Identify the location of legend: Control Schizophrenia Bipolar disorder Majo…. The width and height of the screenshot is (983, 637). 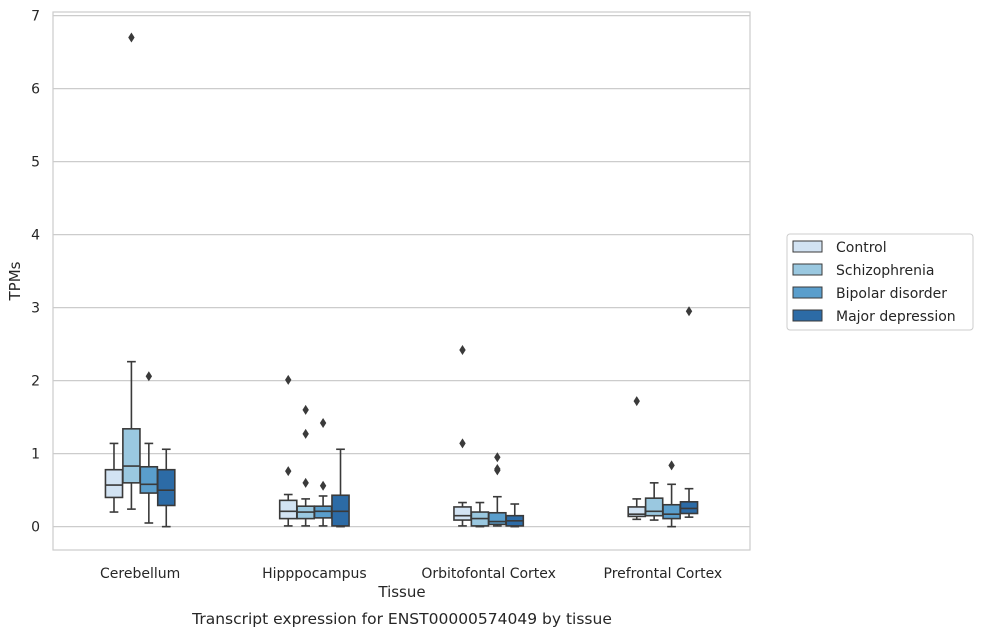
(880, 282).